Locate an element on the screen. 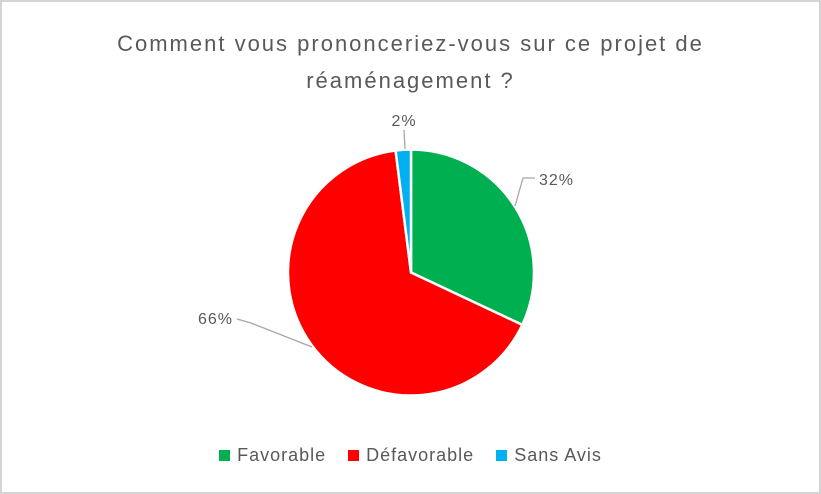  leader-line-favorable is located at coordinates (524, 192).